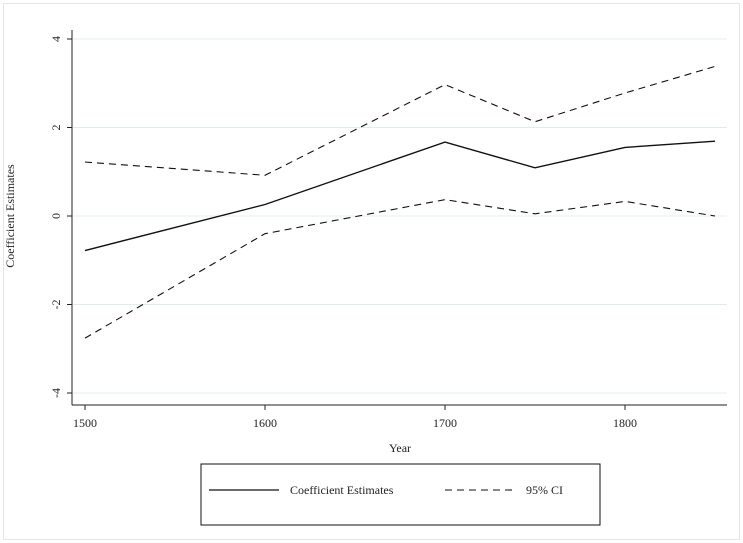 This screenshot has width=743, height=543. I want to click on legend-label-coefficient-estimates: Coefficient Estimates, so click(342, 490).